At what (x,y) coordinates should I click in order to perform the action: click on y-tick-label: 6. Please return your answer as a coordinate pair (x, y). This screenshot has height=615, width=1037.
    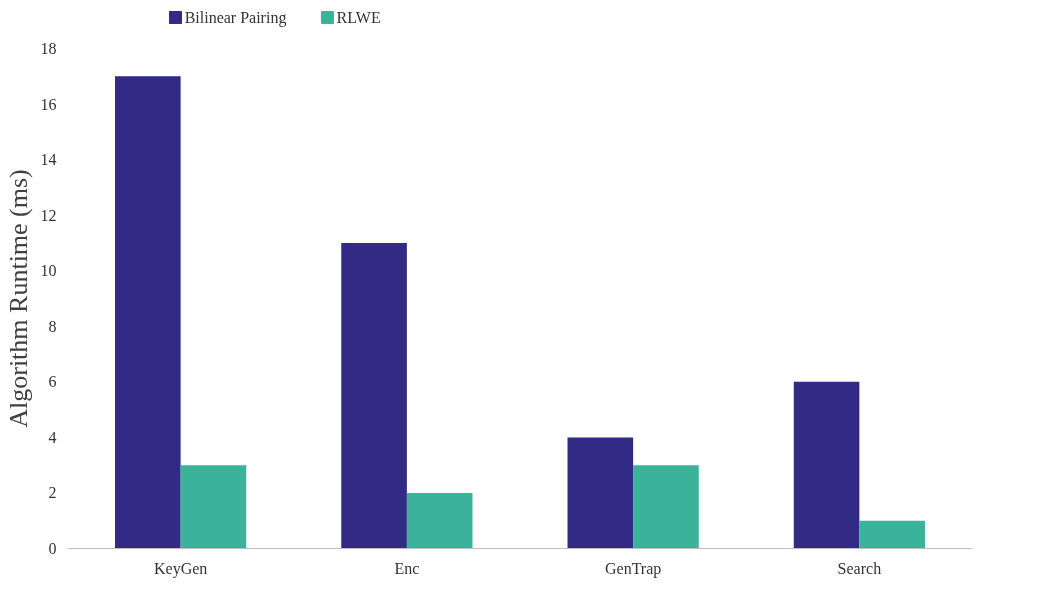
    Looking at the image, I should click on (52, 382).